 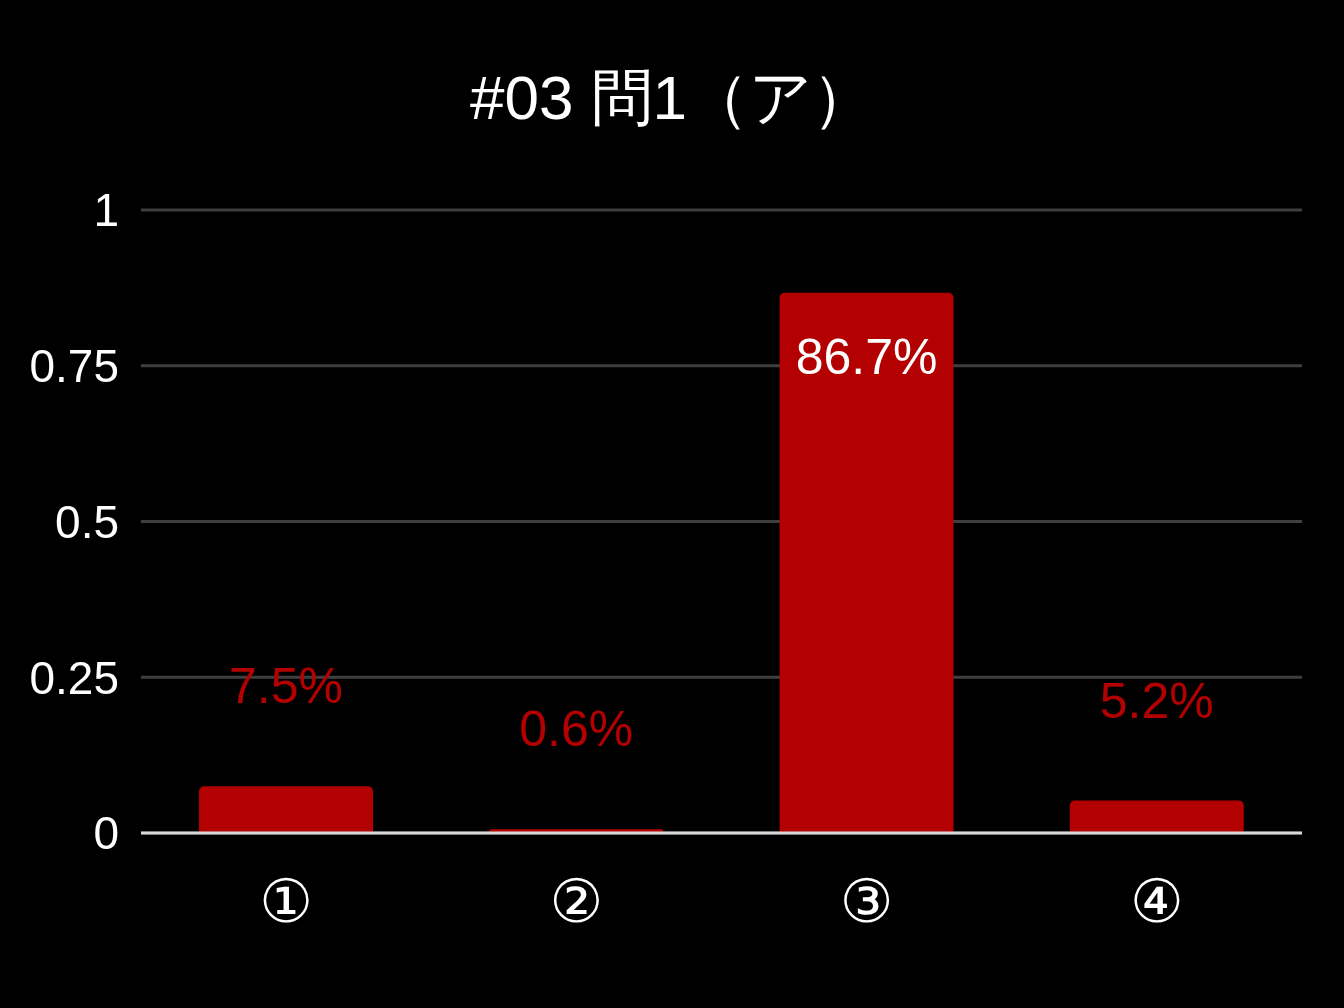 What do you see at coordinates (576, 729) in the screenshot?
I see `data-label: 0.6%` at bounding box center [576, 729].